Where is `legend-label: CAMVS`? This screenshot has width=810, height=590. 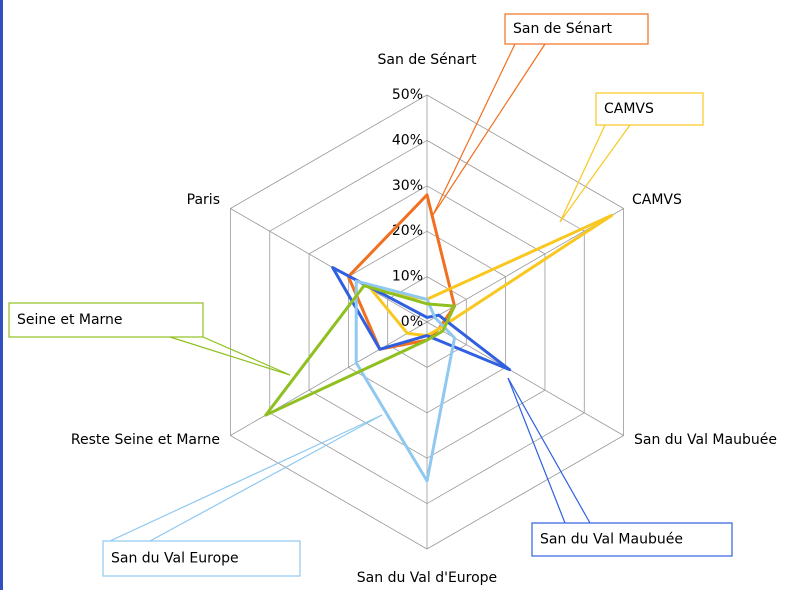 legend-label: CAMVS is located at coordinates (629, 109).